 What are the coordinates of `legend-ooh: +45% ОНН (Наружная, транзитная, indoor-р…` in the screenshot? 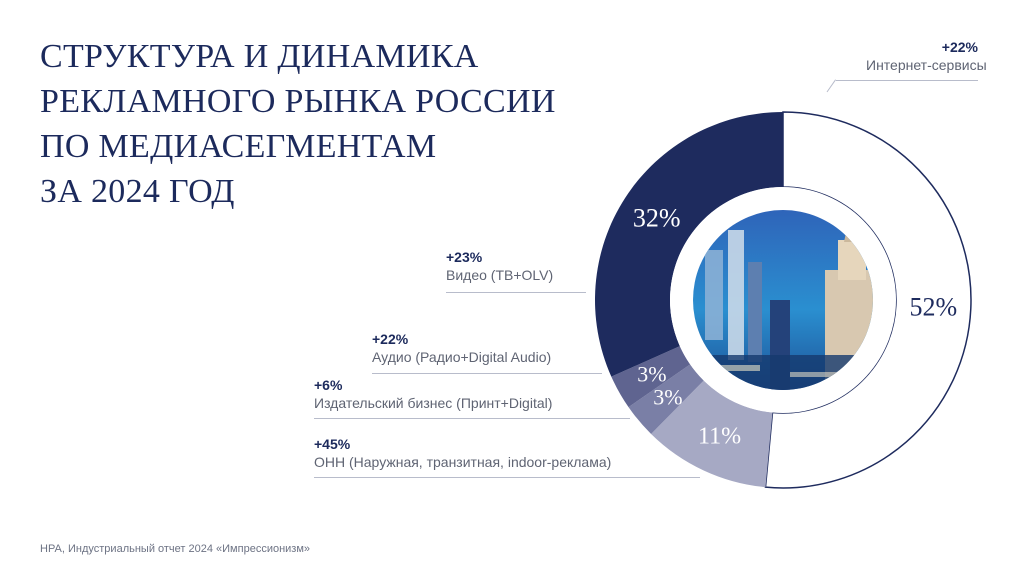 It's located at (462, 453).